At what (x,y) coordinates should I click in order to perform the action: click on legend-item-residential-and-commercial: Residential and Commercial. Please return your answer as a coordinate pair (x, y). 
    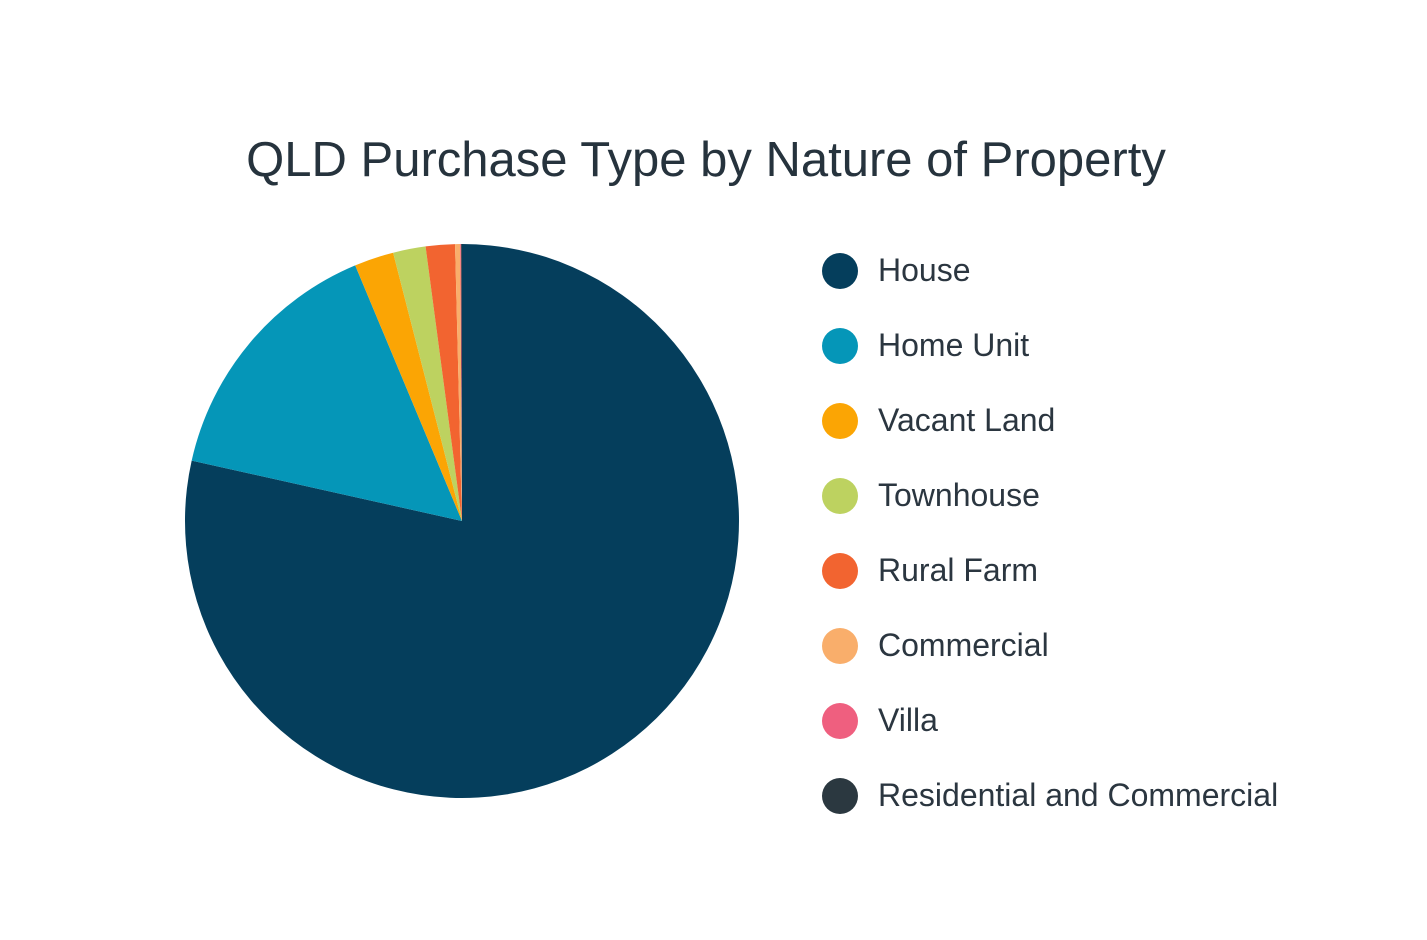
    Looking at the image, I should click on (1102, 812).